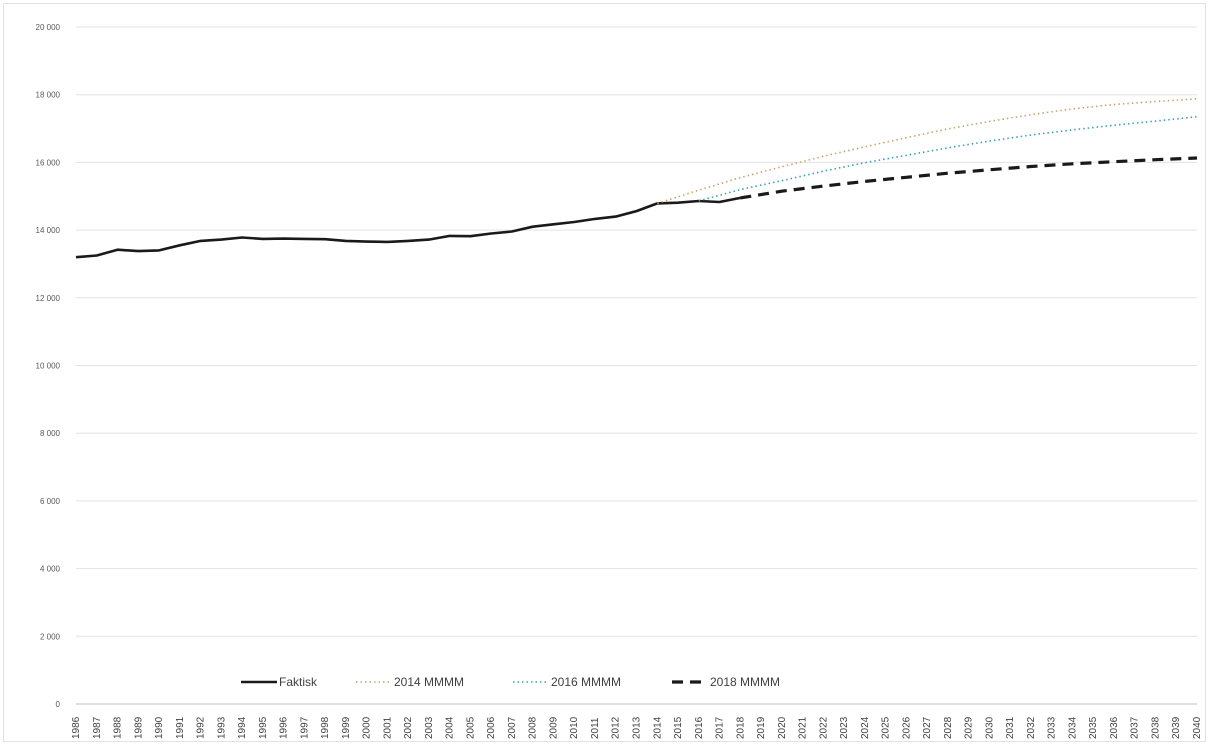 This screenshot has height=746, width=1212. I want to click on y-tick-label: 10 000, so click(48, 366).